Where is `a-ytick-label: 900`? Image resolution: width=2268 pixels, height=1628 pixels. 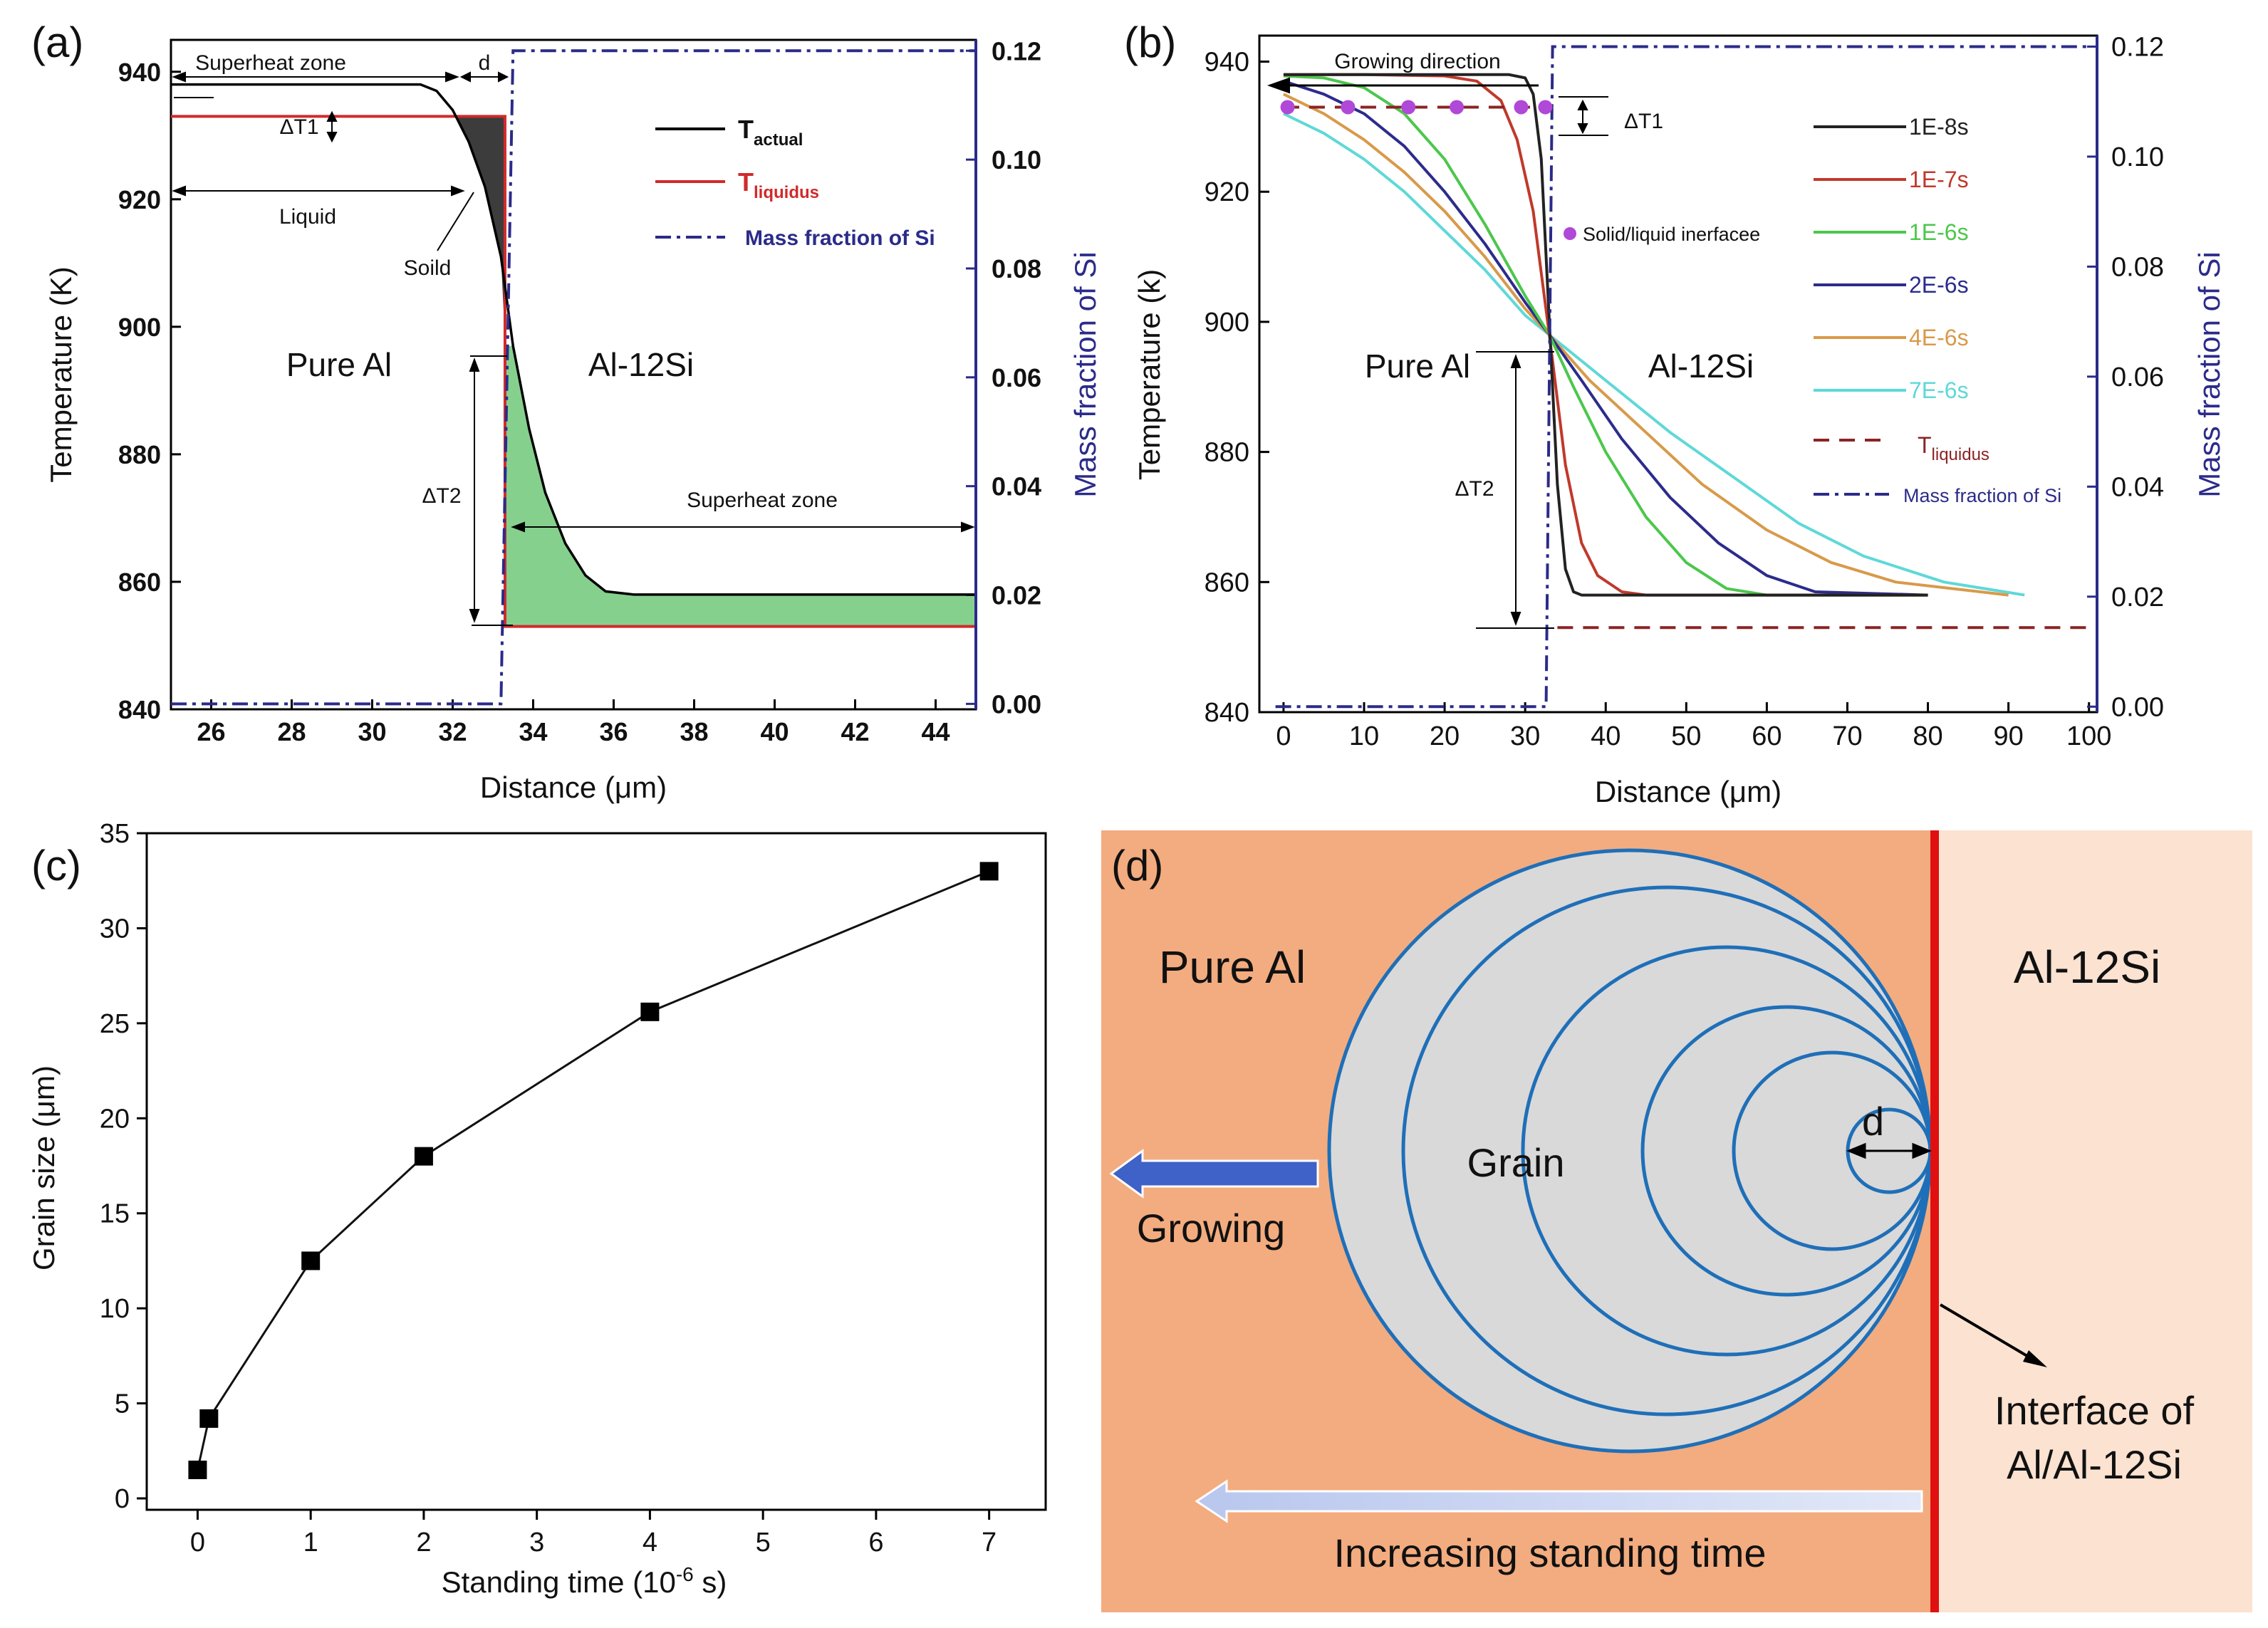 a-ytick-label: 900 is located at coordinates (139, 327).